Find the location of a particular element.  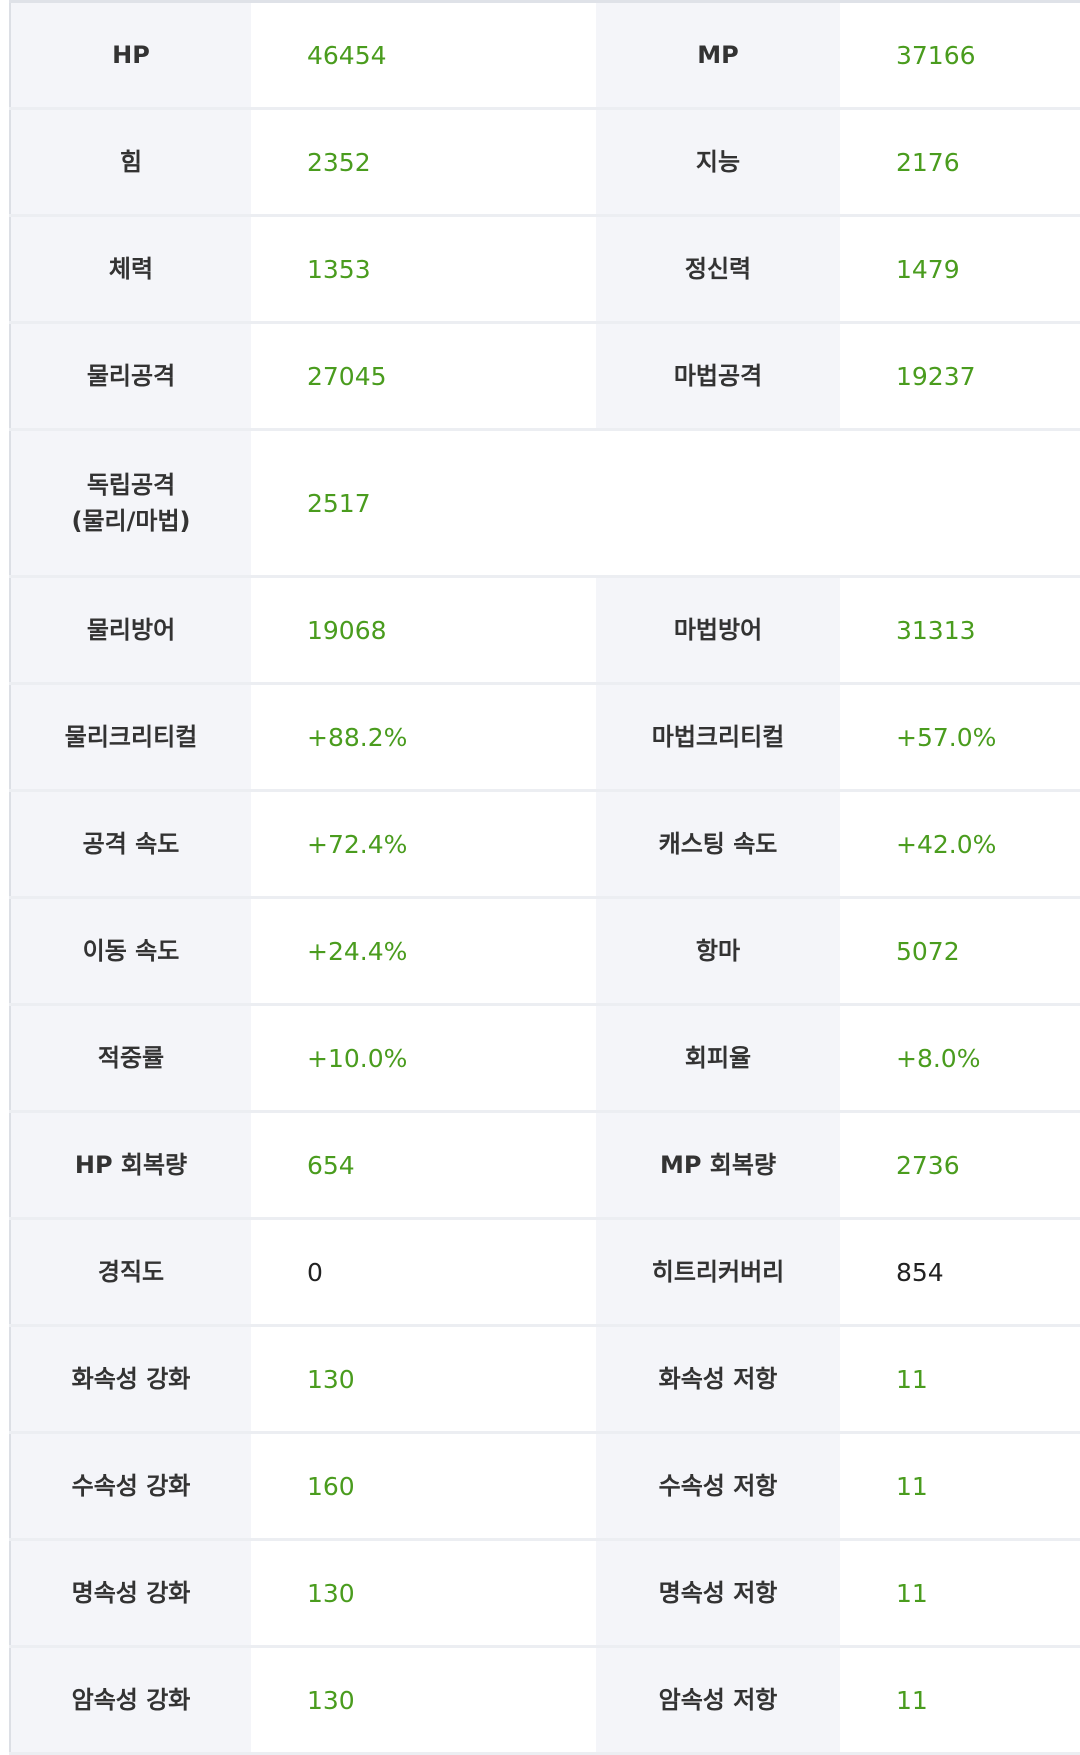

stat-value: 2176 is located at coordinates (960, 162).